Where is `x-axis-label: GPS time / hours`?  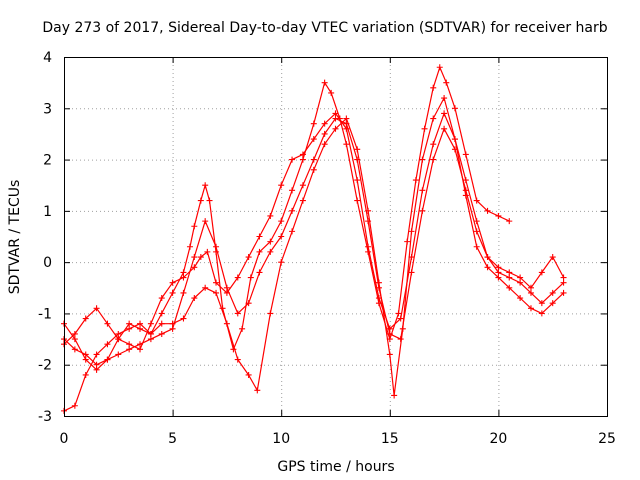
x-axis-label: GPS time / hours is located at coordinates (335, 467).